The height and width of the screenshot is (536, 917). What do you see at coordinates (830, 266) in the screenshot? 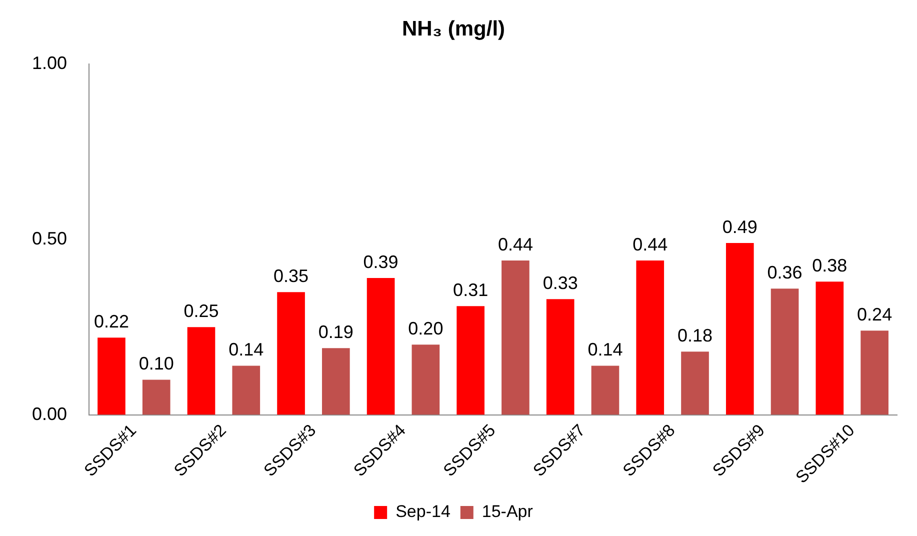
I see `data-label: 0.38` at bounding box center [830, 266].